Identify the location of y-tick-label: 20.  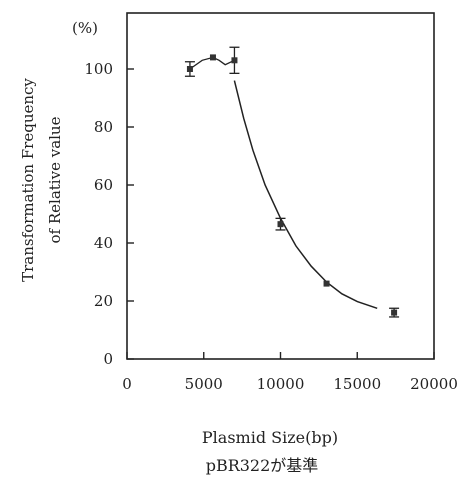
(103, 301).